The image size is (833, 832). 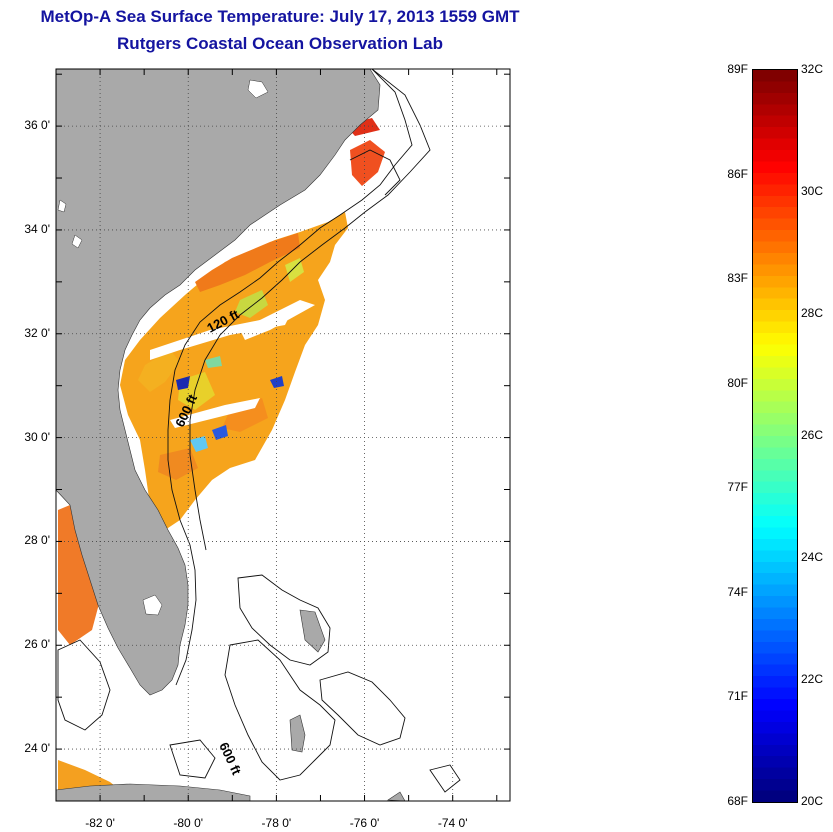 I want to click on map-subtitle: Rutgers Coastal Ocean Observation Lab, so click(x=280, y=43).